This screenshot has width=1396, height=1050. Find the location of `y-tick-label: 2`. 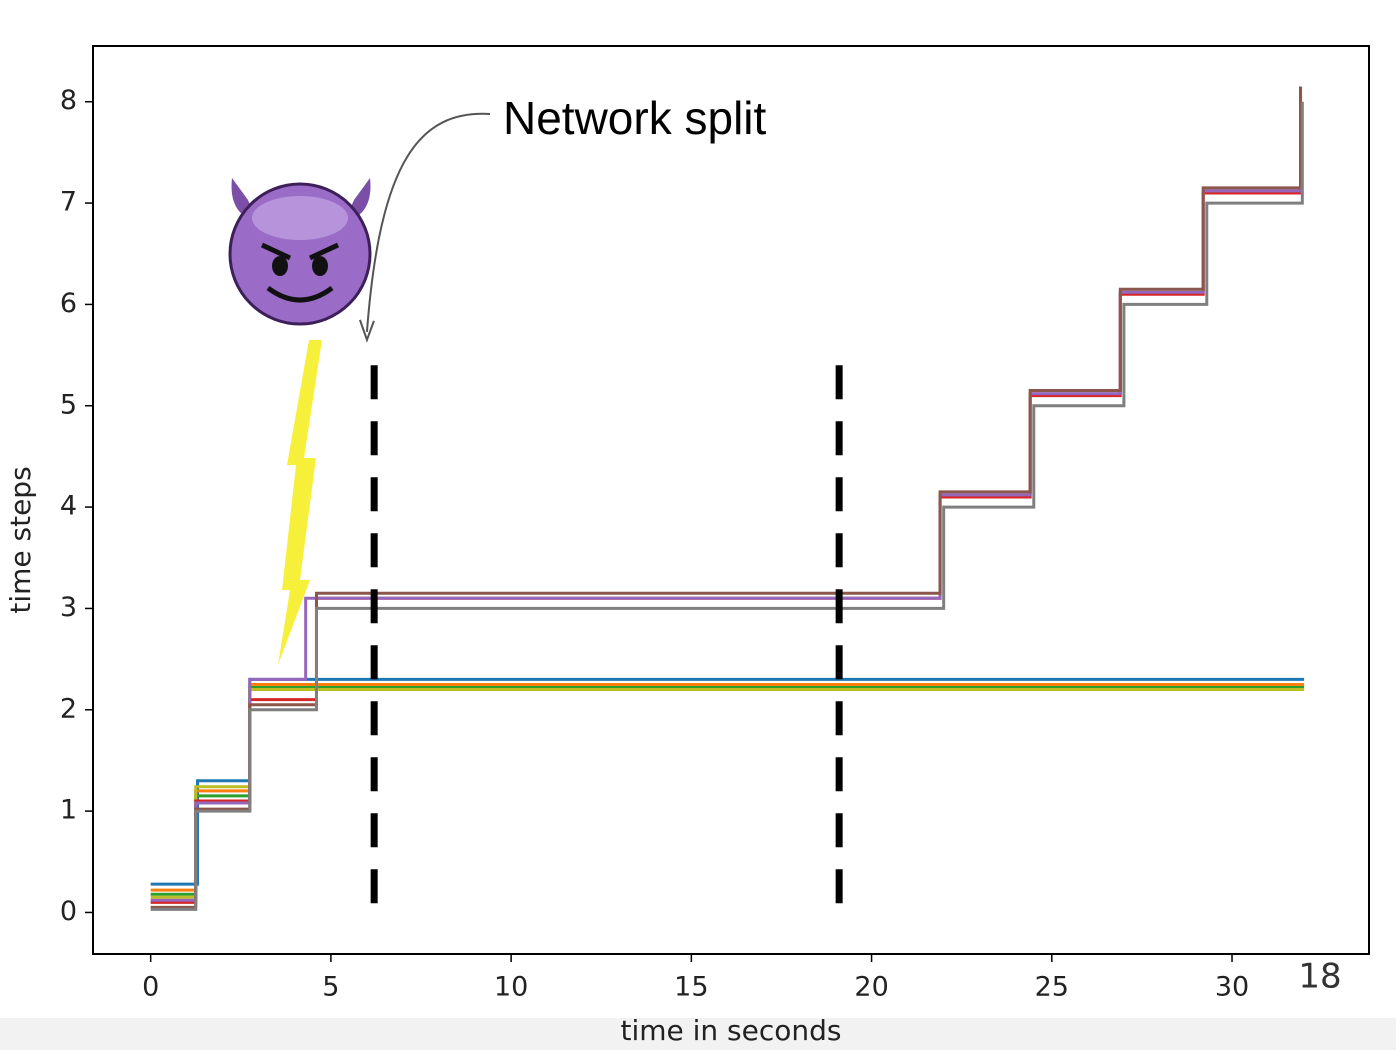

y-tick-label: 2 is located at coordinates (68, 708).